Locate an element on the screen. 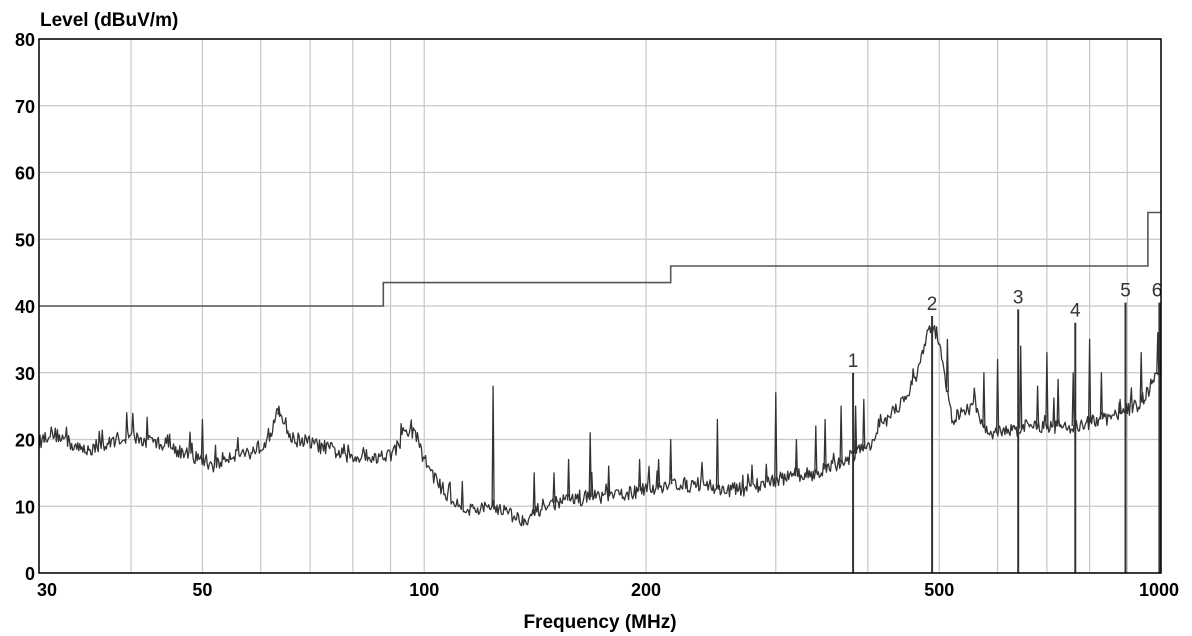 The height and width of the screenshot is (636, 1192). y-tick-label: 20 is located at coordinates (25, 441).